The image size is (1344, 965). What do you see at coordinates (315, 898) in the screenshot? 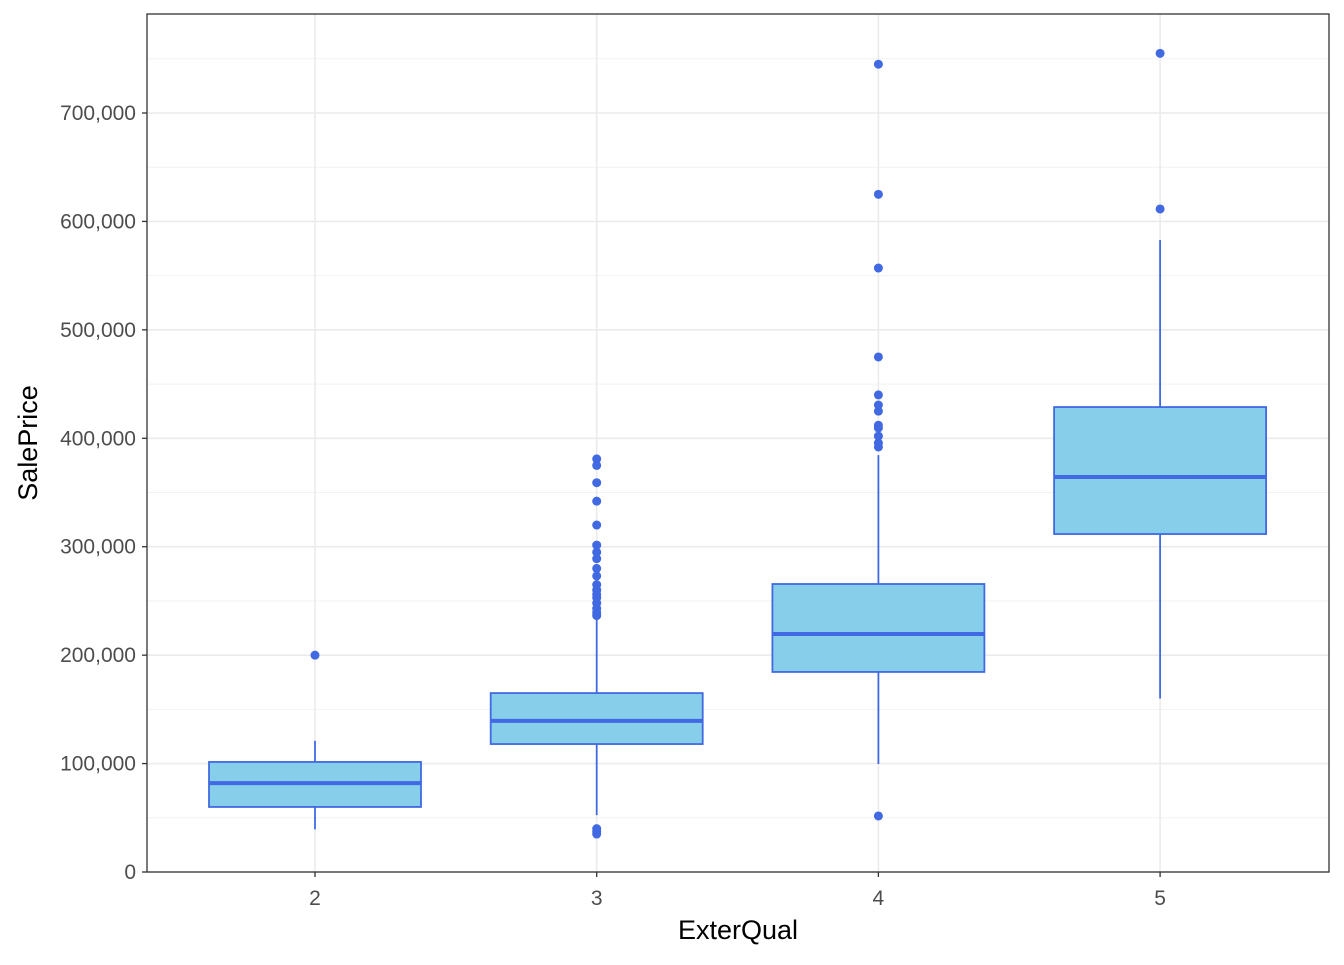
I see `x-tick-label: 2` at bounding box center [315, 898].